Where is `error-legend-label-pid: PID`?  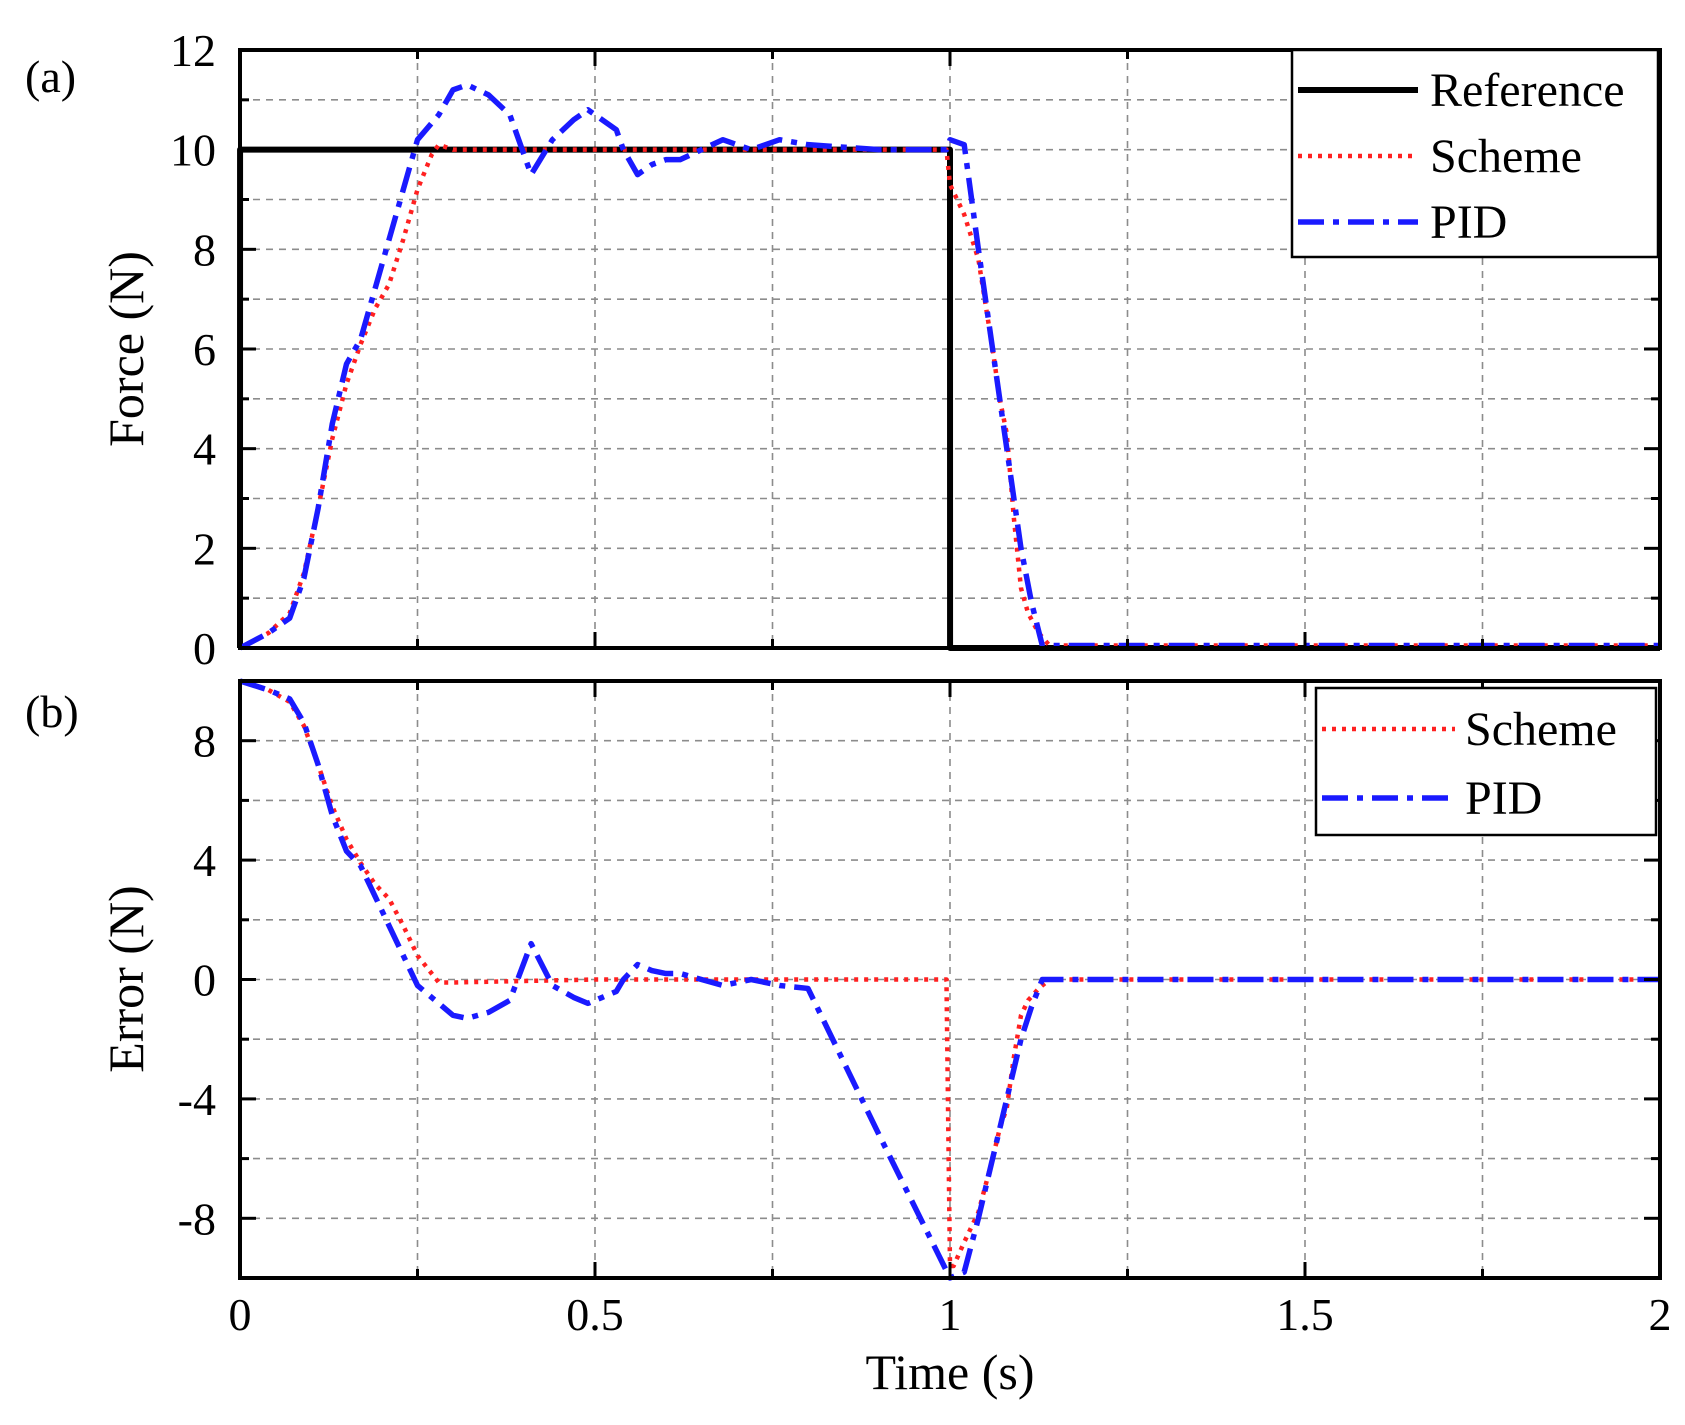
error-legend-label-pid: PID is located at coordinates (1503, 798).